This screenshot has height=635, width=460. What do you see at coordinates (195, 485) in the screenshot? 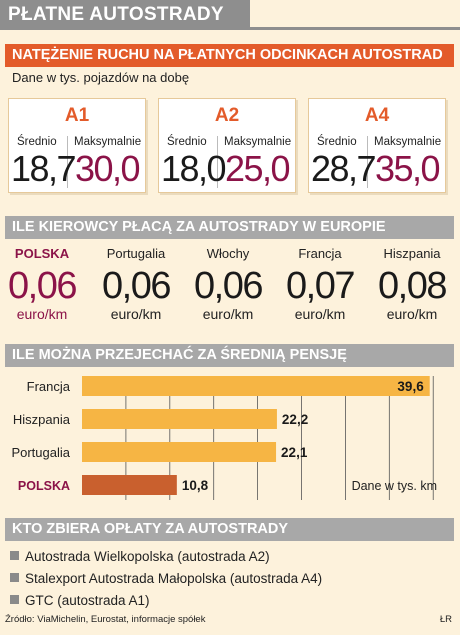
I see `value-label: 10,8` at bounding box center [195, 485].